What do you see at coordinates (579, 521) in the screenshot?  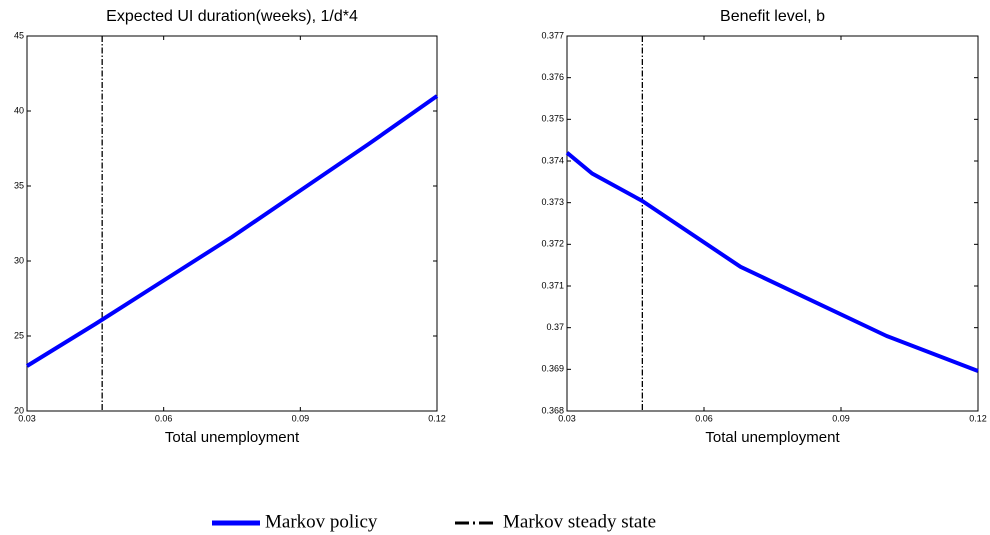 I see `legend-label: Markov steady state` at bounding box center [579, 521].